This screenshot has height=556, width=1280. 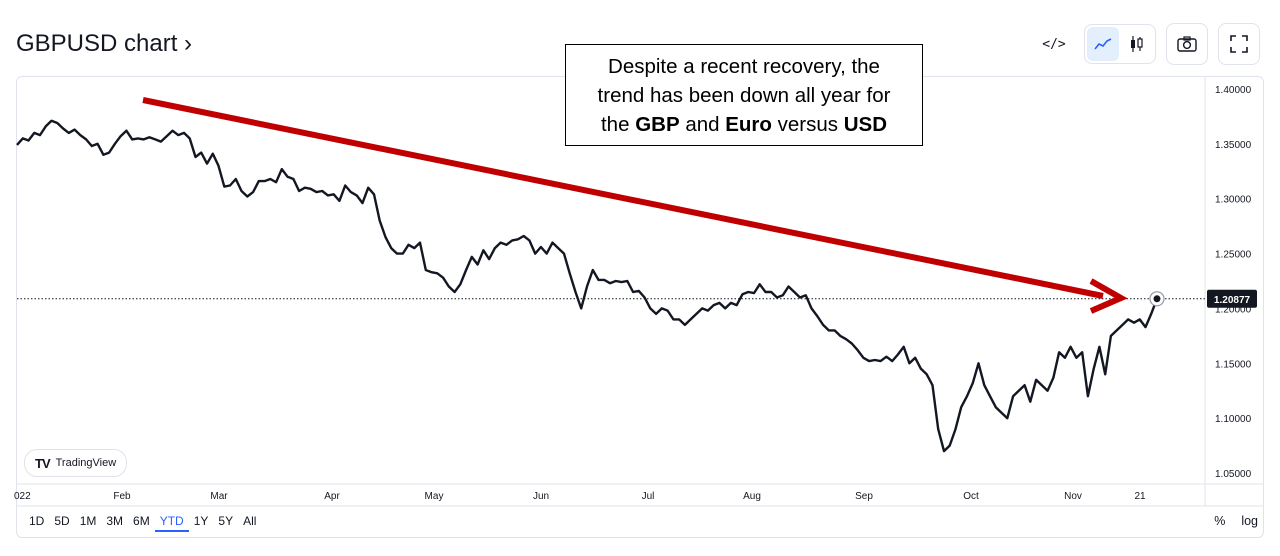 What do you see at coordinates (1108, 296) in the screenshot?
I see `trend-arrow-head` at bounding box center [1108, 296].